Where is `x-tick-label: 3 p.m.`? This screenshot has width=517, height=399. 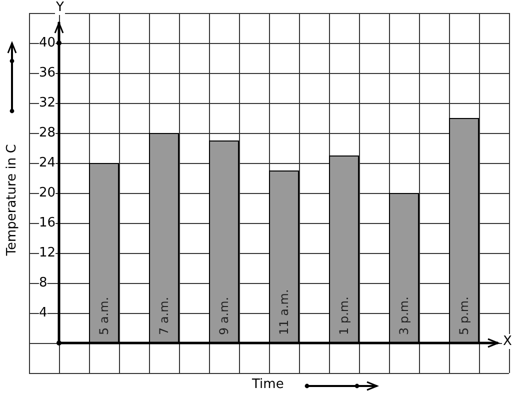
x-tick-label: 3 p.m. is located at coordinates (404, 315).